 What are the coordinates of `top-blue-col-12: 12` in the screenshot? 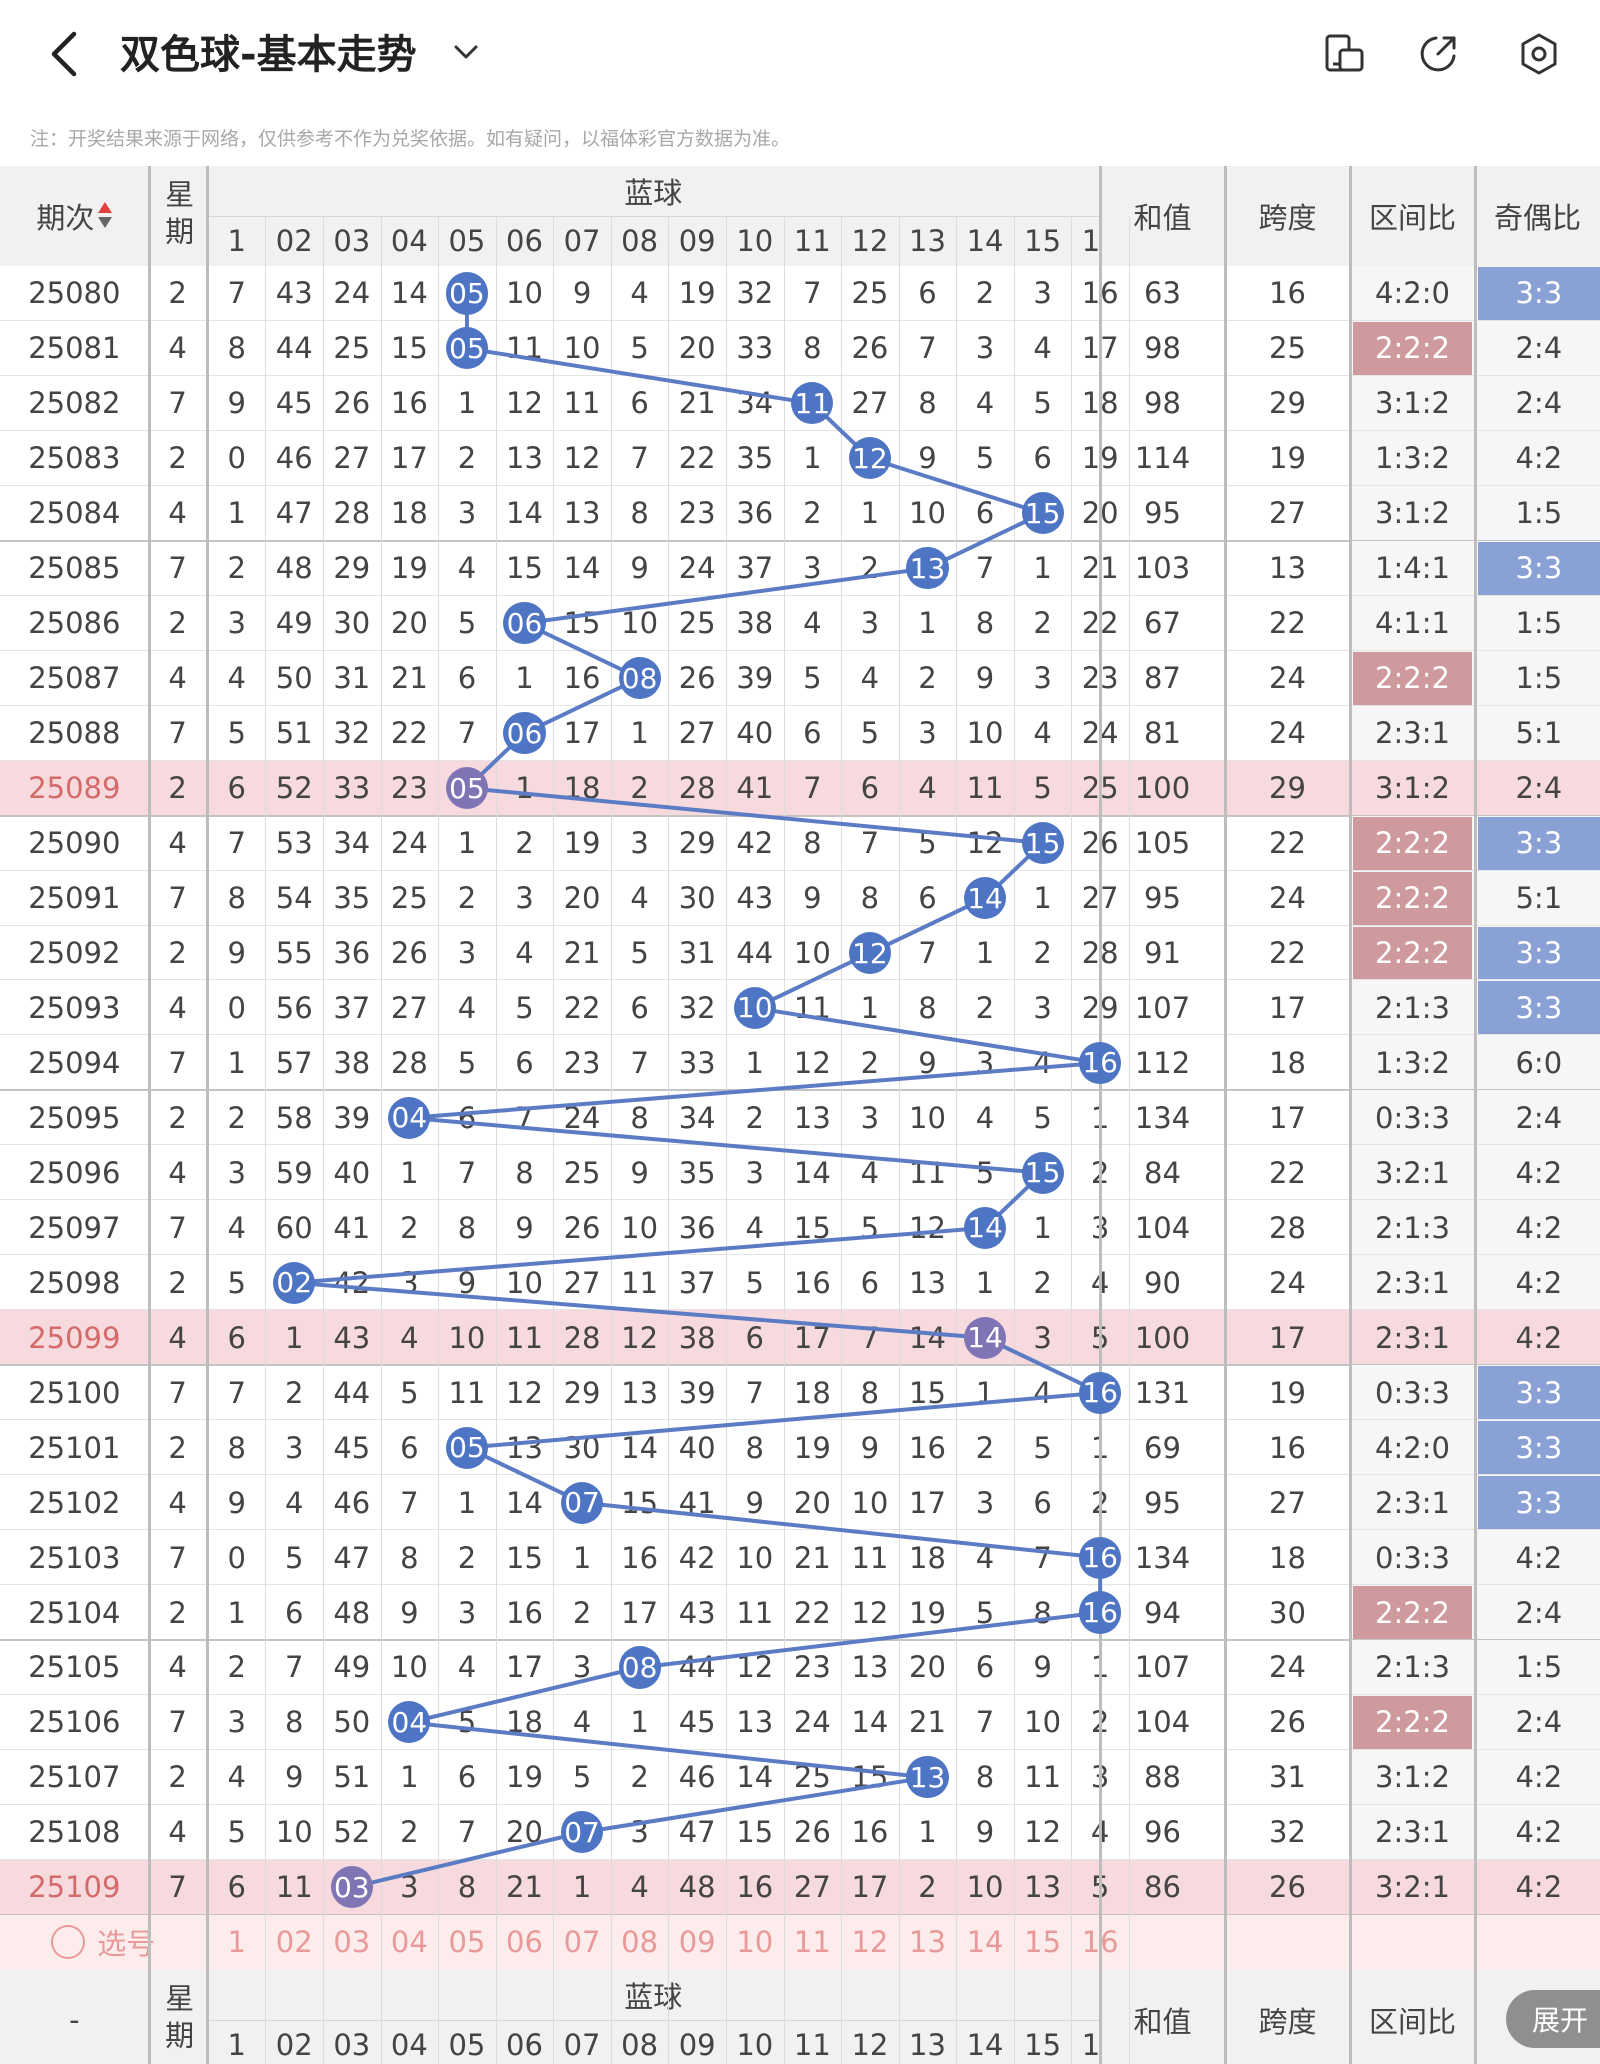 It's located at (870, 241).